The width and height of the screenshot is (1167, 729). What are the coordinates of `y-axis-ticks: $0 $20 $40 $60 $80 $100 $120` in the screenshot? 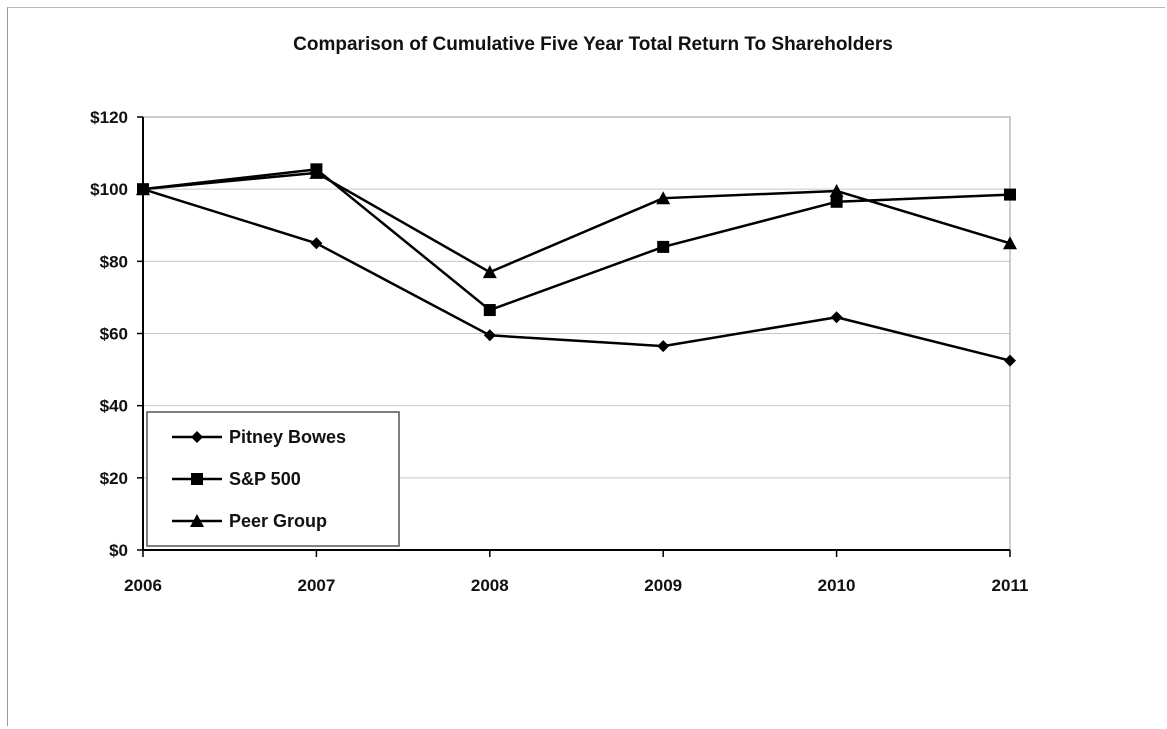 It's located at (116, 334).